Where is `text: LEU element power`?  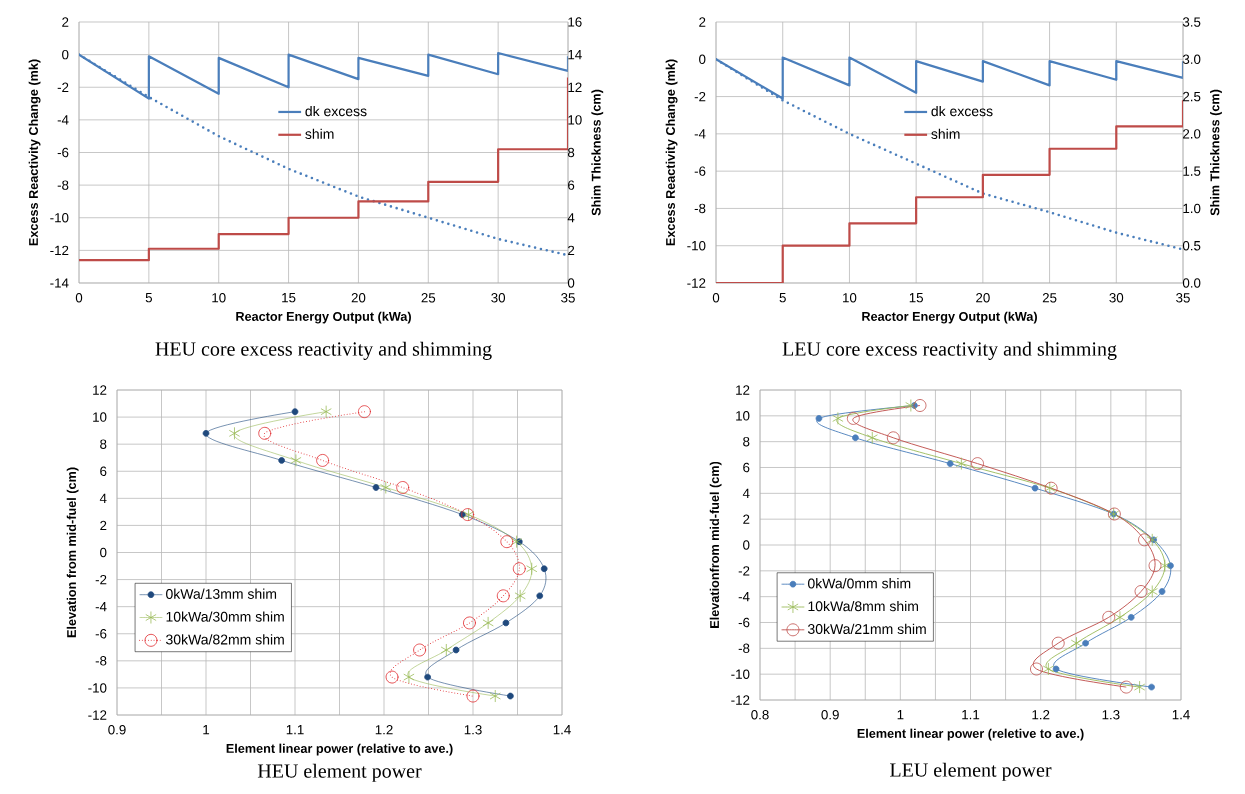 text: LEU element power is located at coordinates (971, 771).